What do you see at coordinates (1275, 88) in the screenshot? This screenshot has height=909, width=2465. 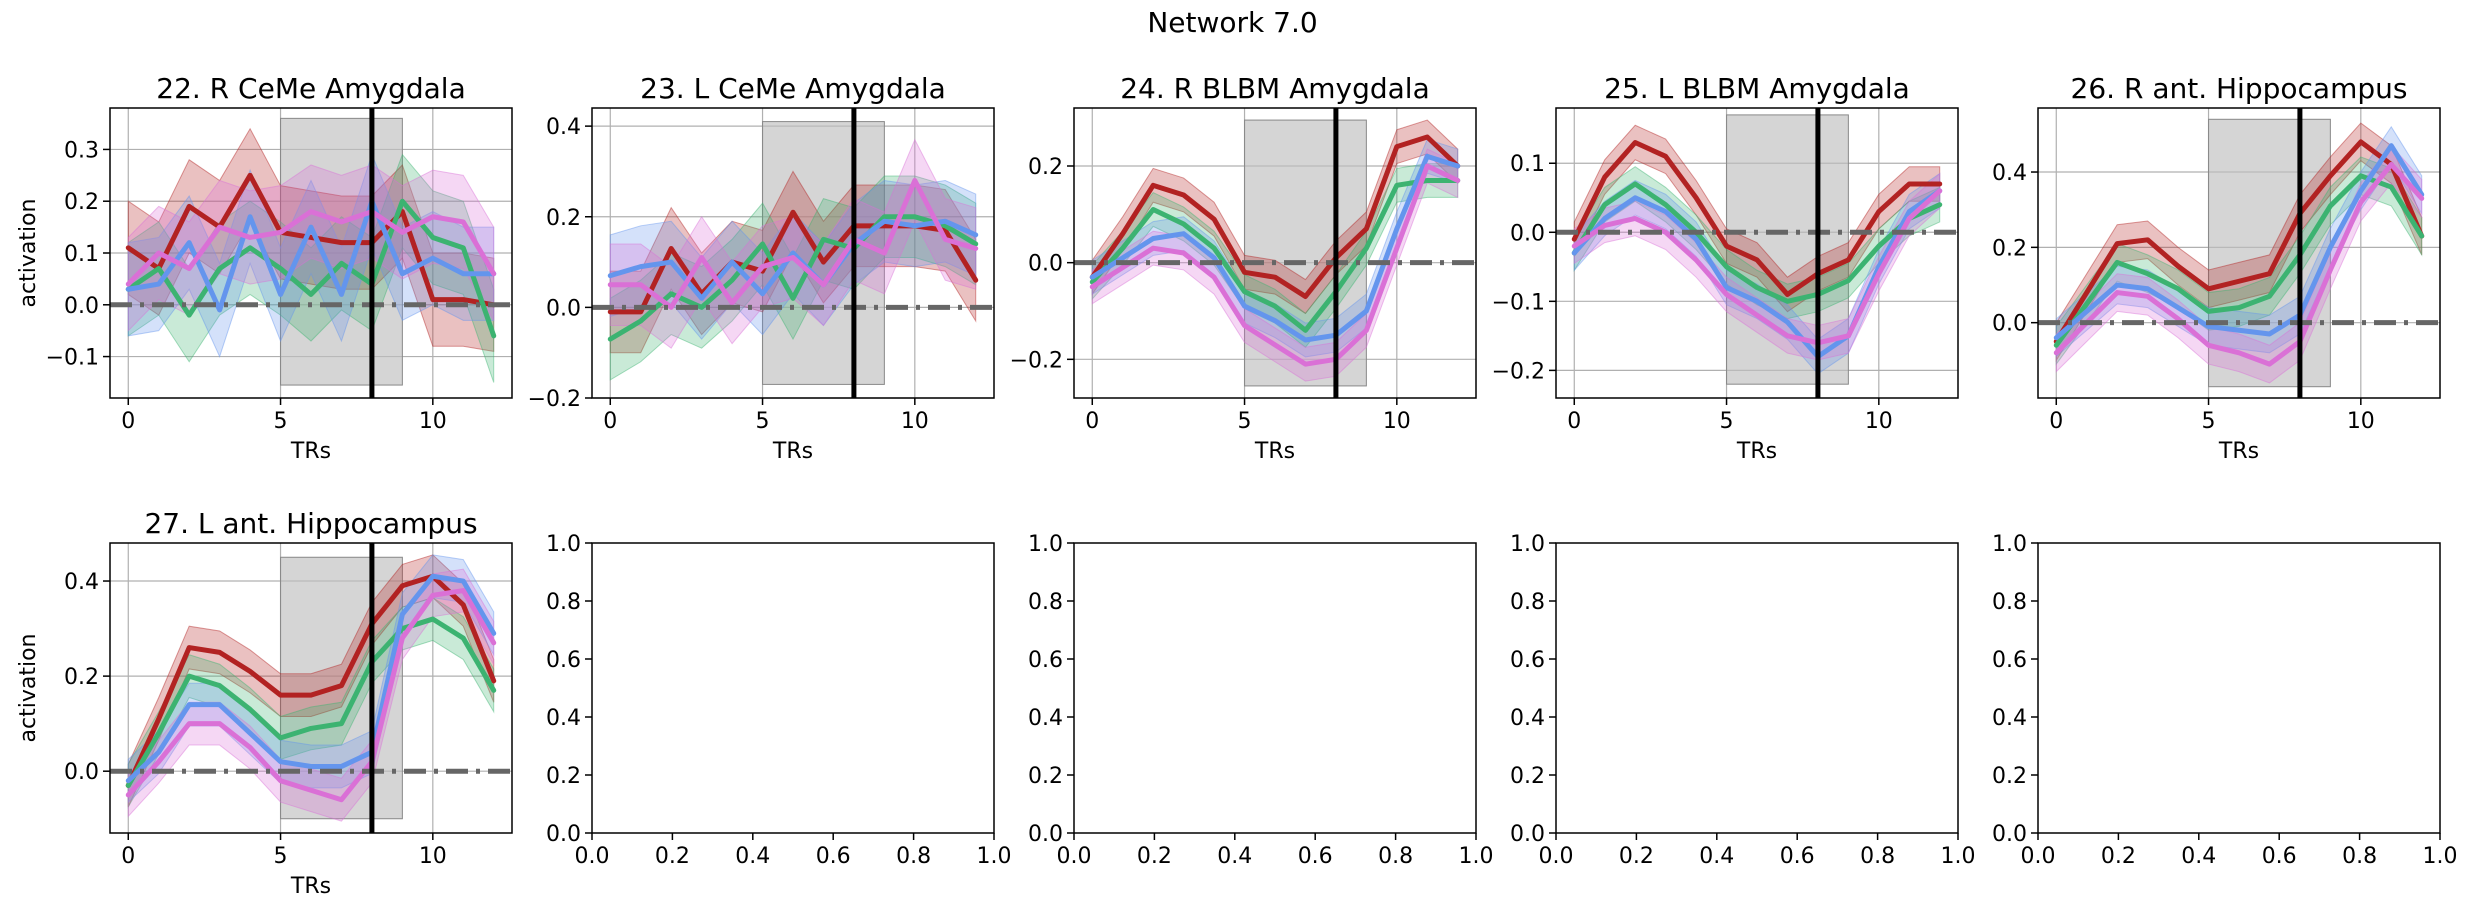 I see `subplot-title: 24. R BLBM Amygdala` at bounding box center [1275, 88].